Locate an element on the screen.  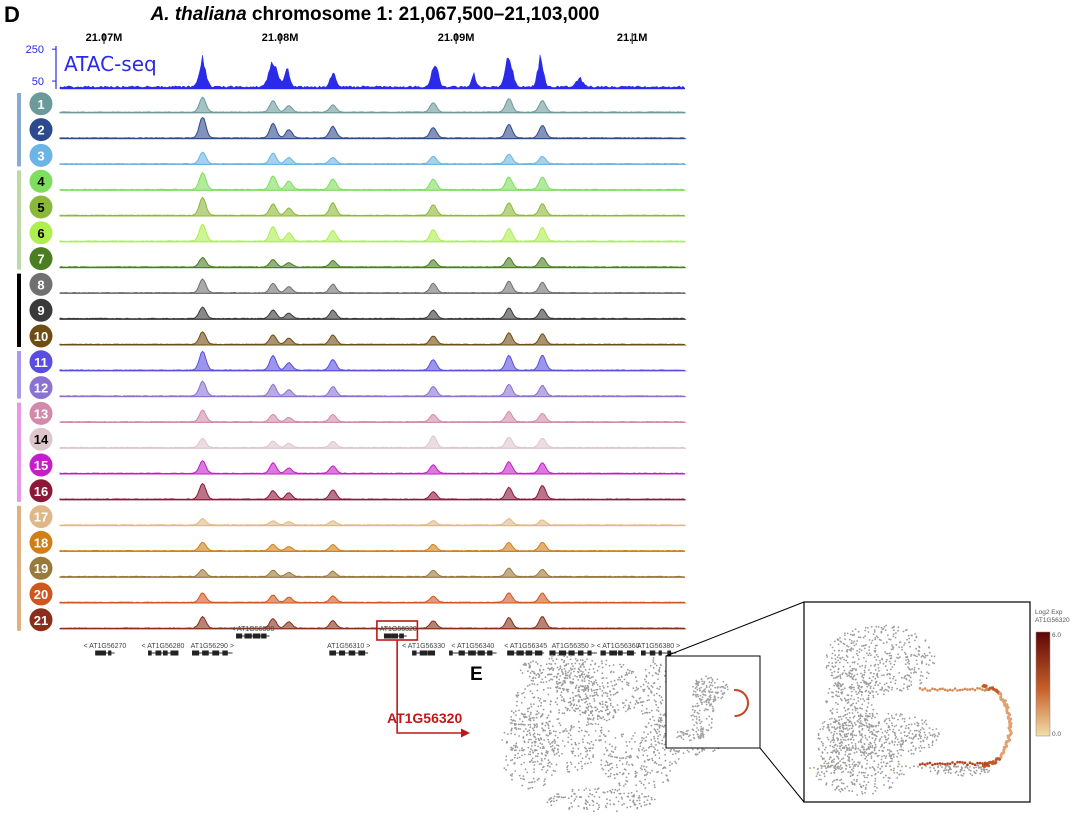
umap-inset-1-point is located at coordinates (703, 729).